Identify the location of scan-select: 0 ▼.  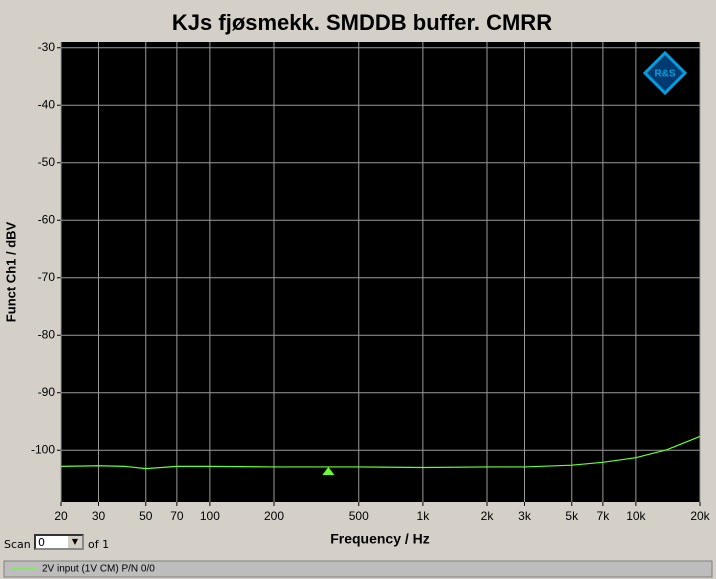
(59, 542).